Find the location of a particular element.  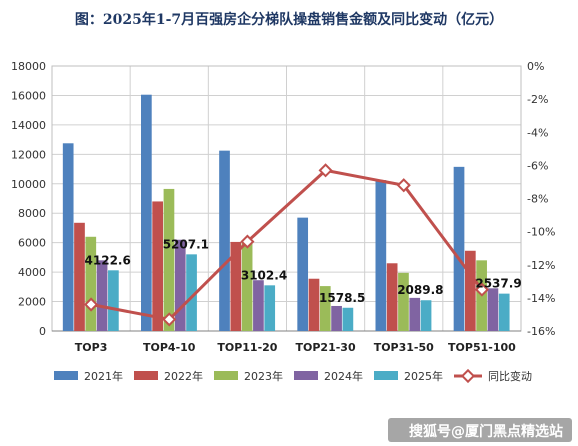

data-label: 2537.9 is located at coordinates (498, 284).